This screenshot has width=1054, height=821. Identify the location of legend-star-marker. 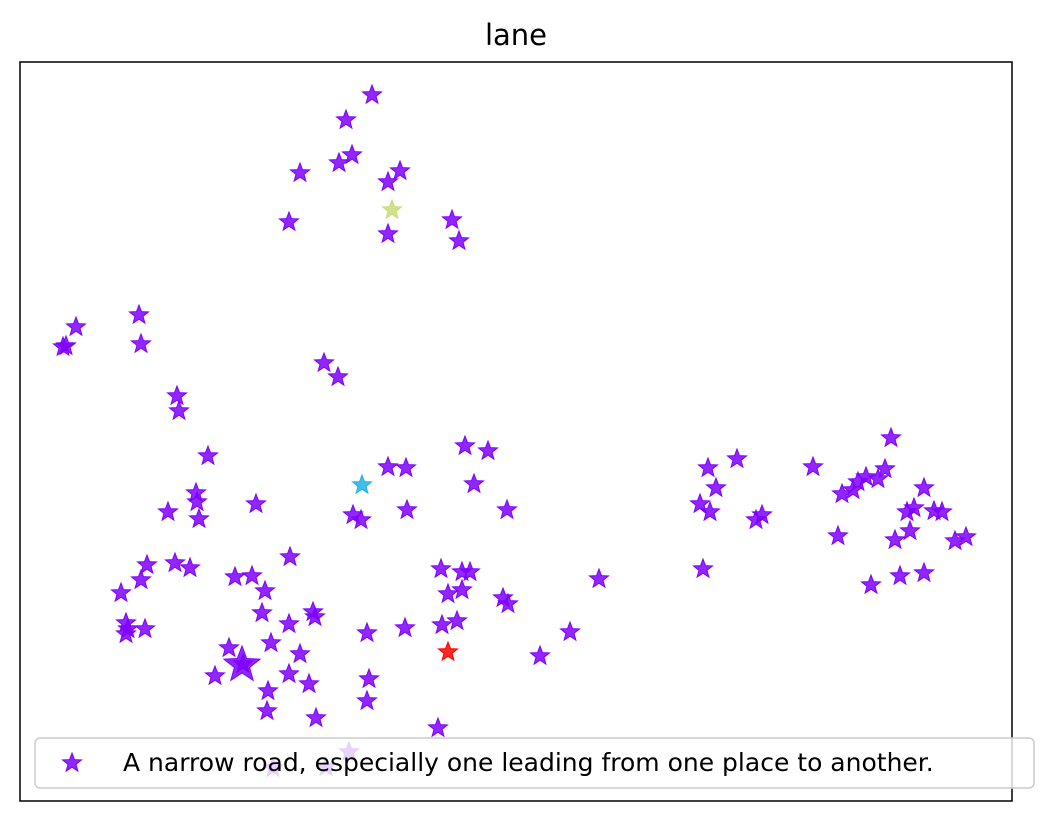
(72, 762).